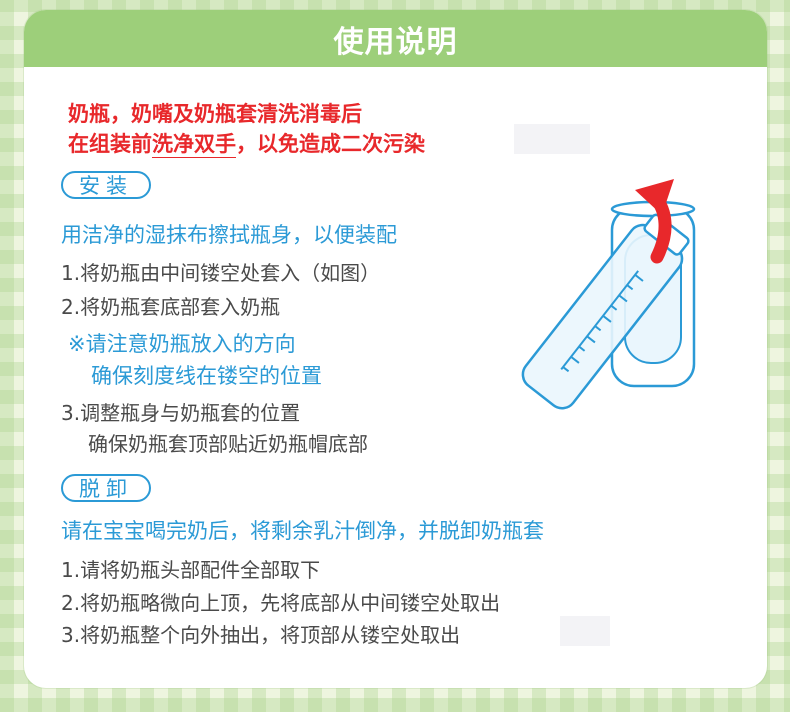 The height and width of the screenshot is (712, 790). I want to click on install-step-3: 3.调整瓶身与奶瓶套的位置, so click(181, 413).